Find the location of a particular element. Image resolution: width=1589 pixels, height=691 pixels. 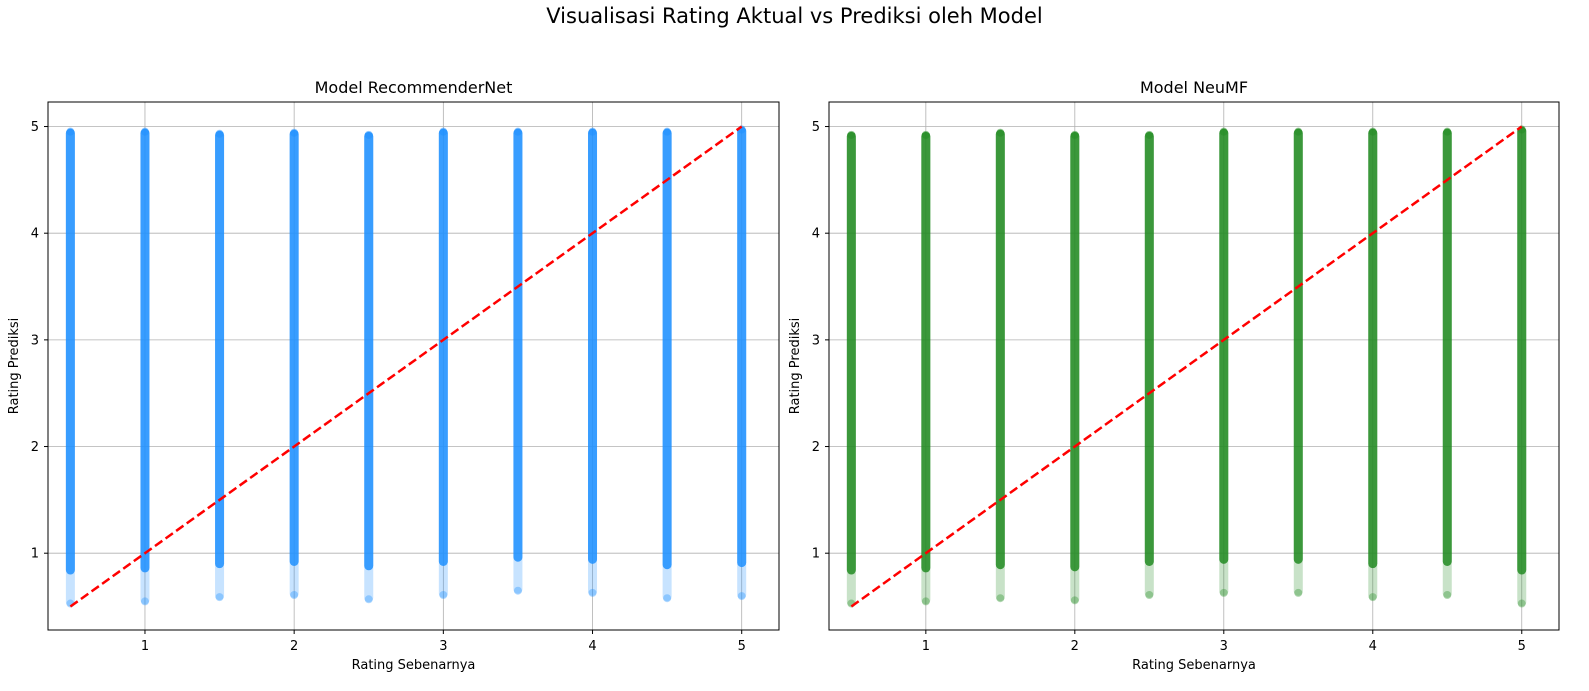

y-tick-label: 2 is located at coordinates (35, 447).